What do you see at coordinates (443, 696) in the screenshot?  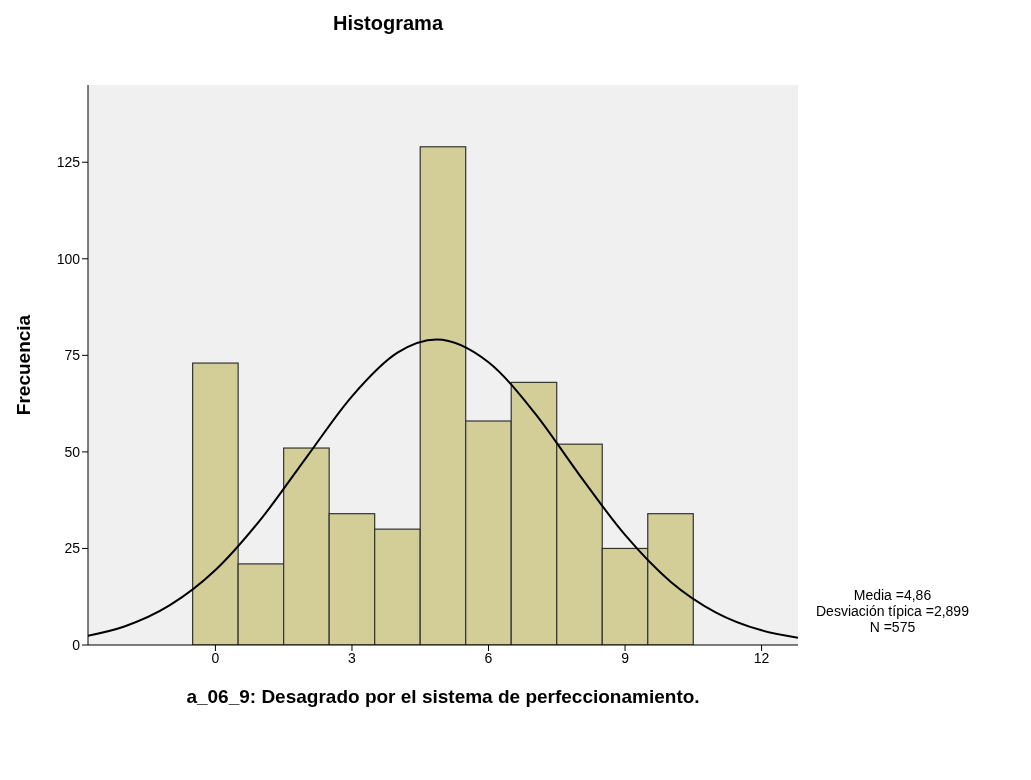 I see `x-axis-title: a_06_9: Desagrado por el sistema de perfeccionamiento.` at bounding box center [443, 696].